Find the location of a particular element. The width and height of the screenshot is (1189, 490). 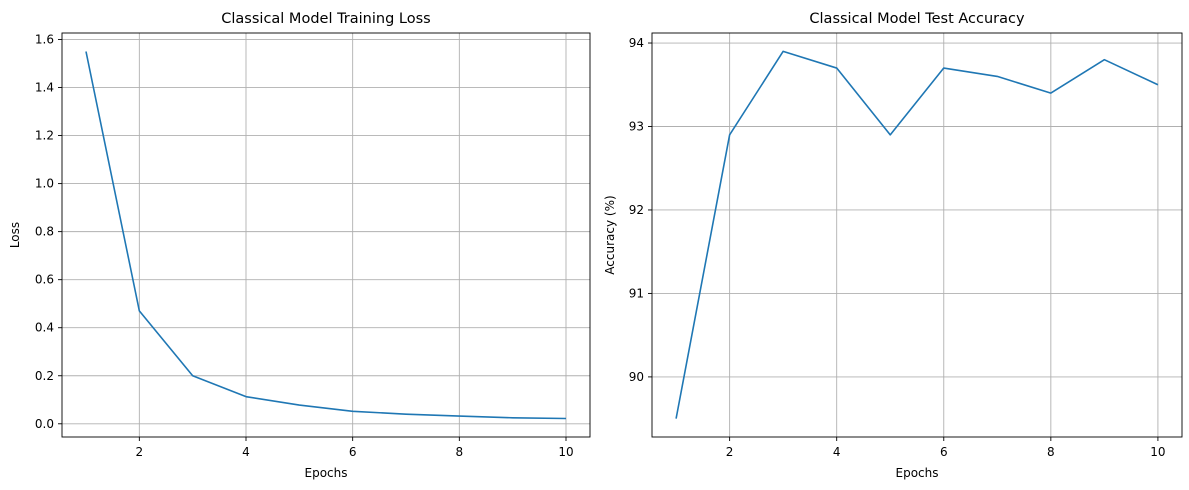

accuracy-x-tick-label: 6 is located at coordinates (944, 452).